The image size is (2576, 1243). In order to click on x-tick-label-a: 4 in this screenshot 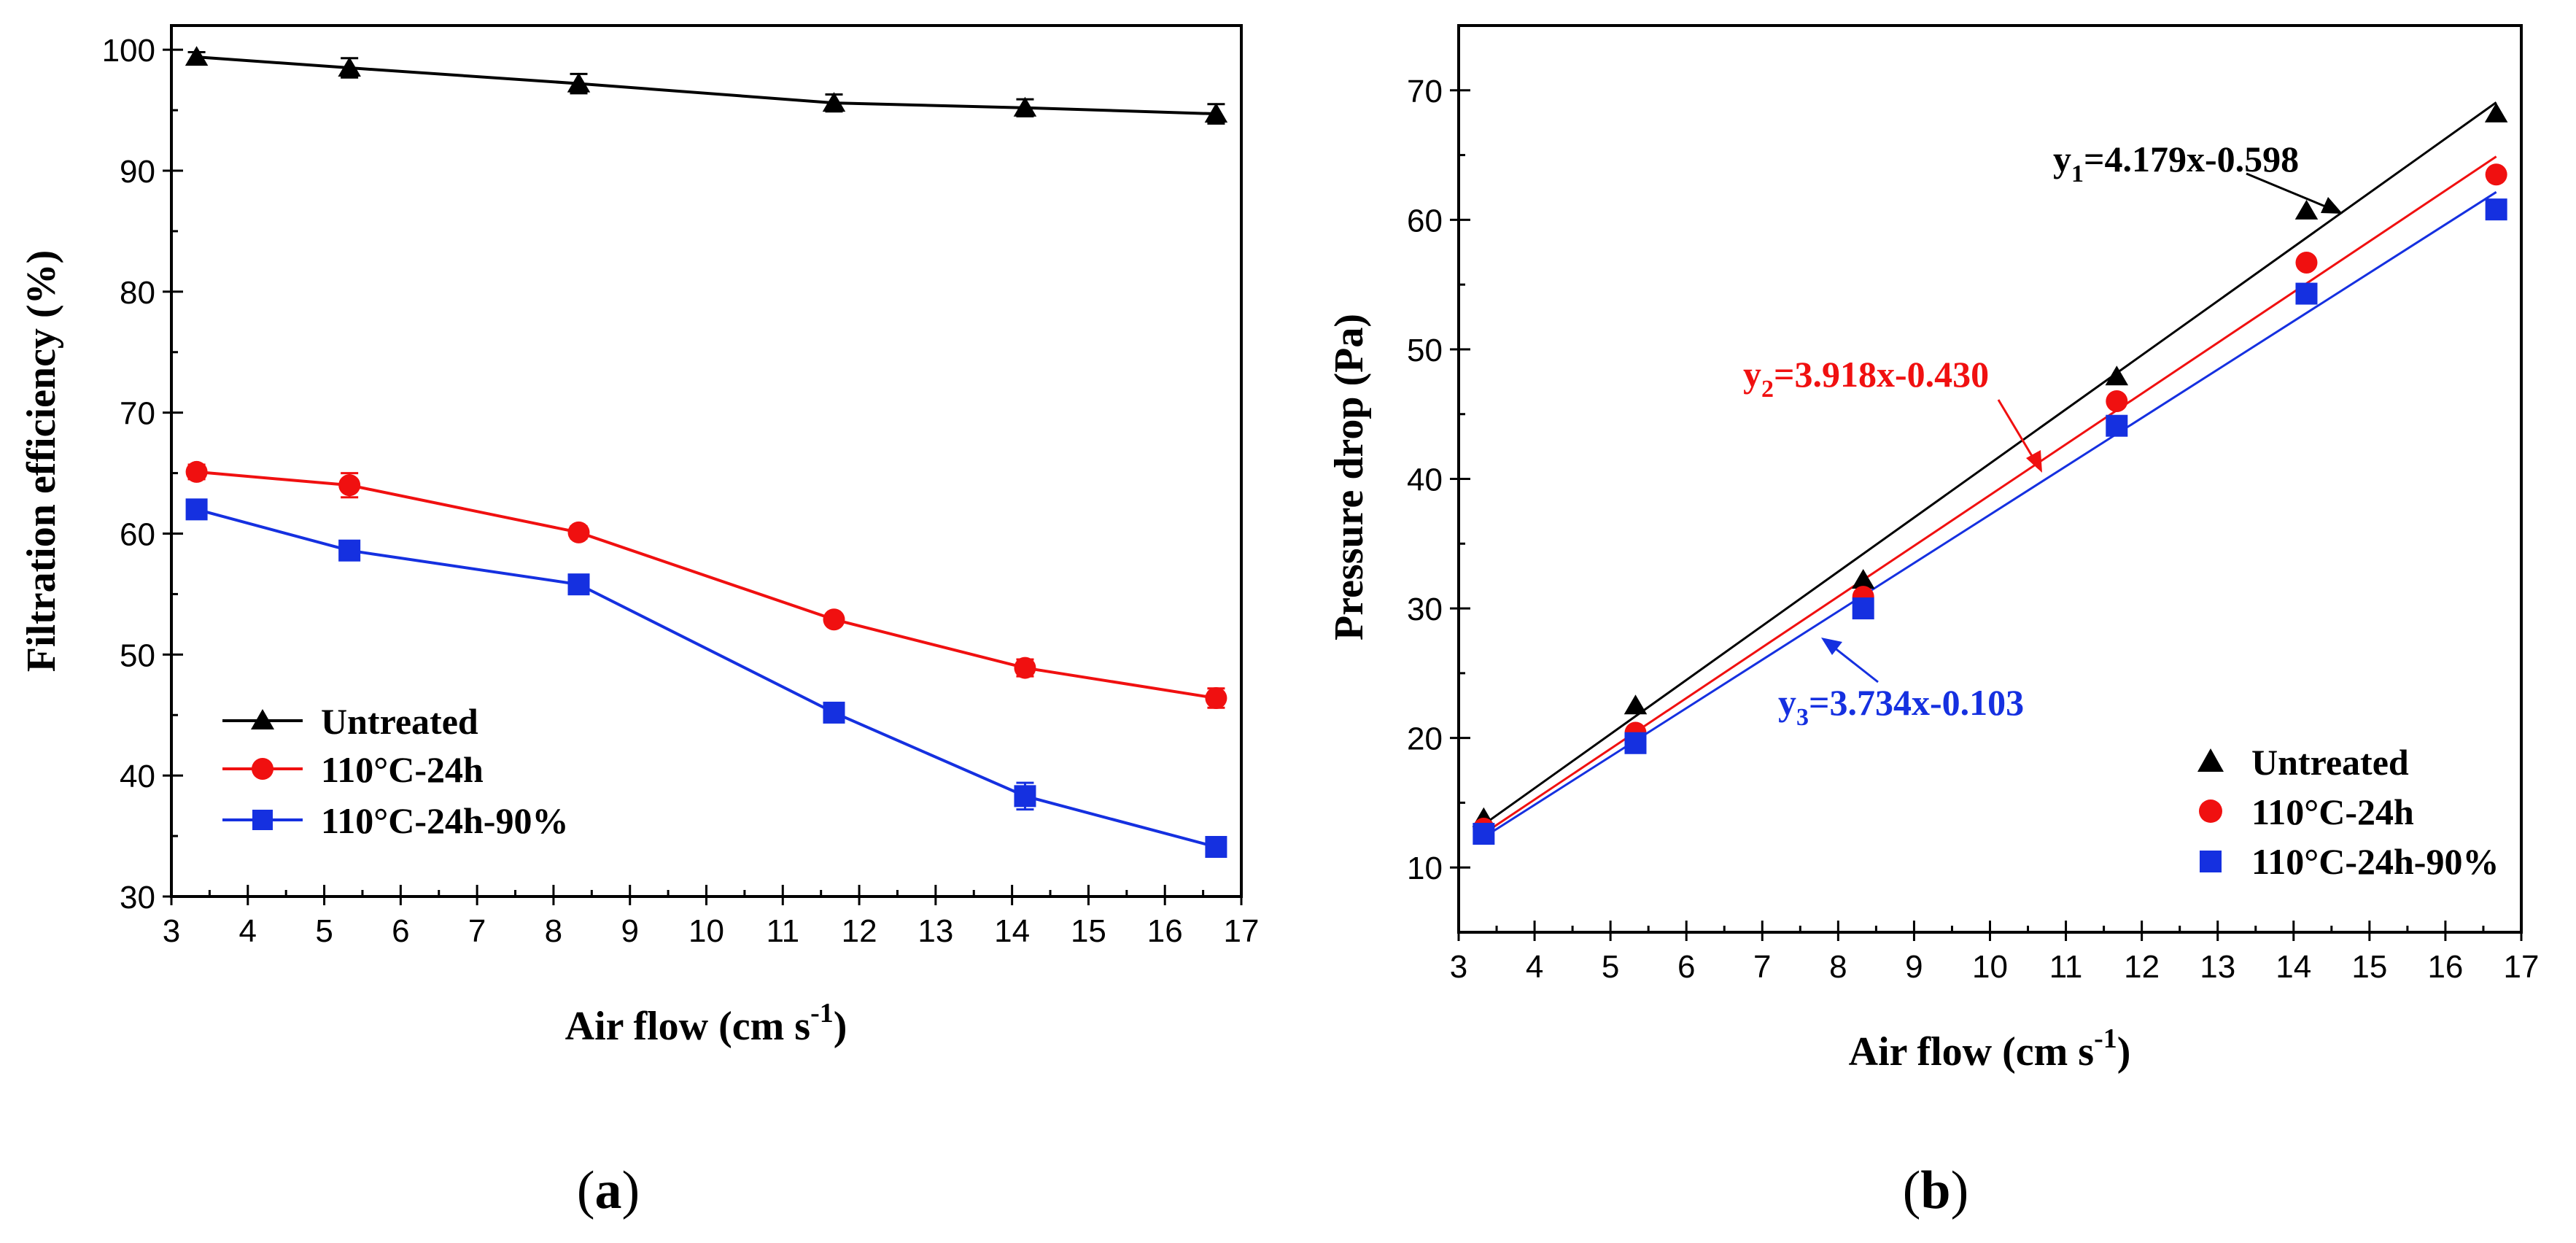, I will do `click(248, 931)`.